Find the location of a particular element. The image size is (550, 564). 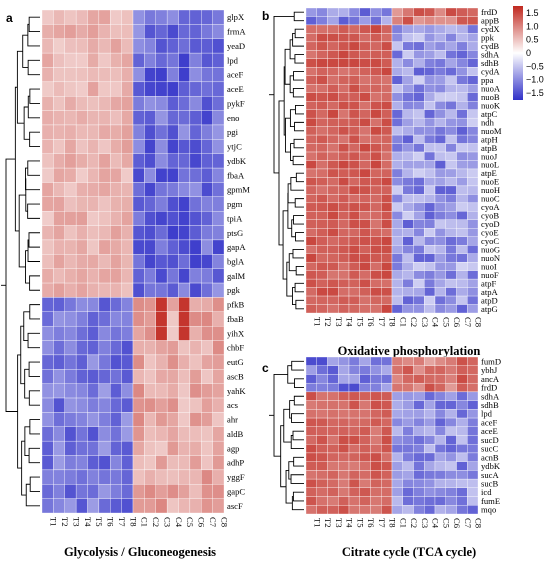

gene-label: pykF is located at coordinates (236, 103).